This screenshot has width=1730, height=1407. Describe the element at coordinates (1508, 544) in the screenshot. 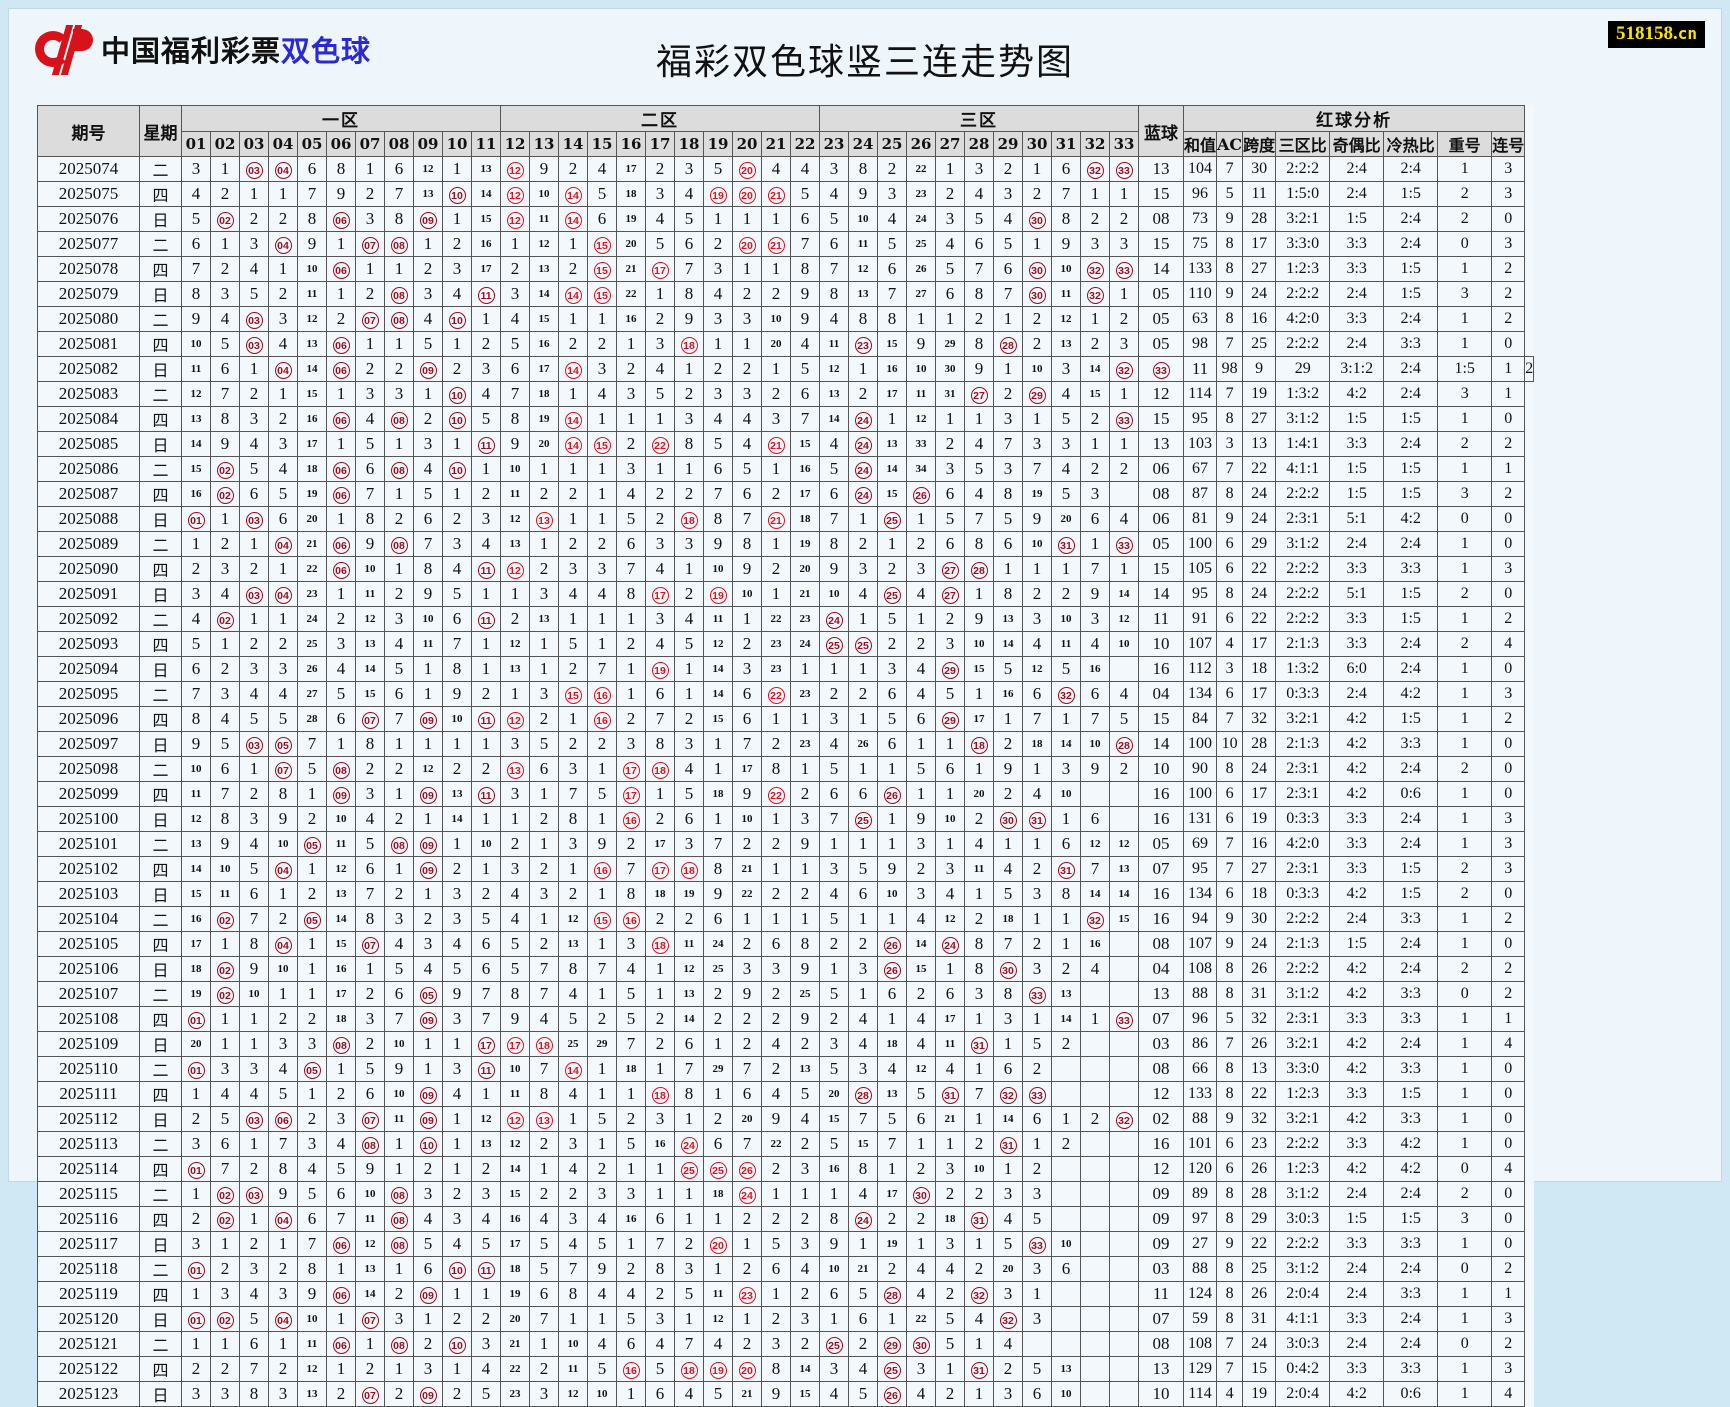

I see `cell-consecutive: 0` at that location.